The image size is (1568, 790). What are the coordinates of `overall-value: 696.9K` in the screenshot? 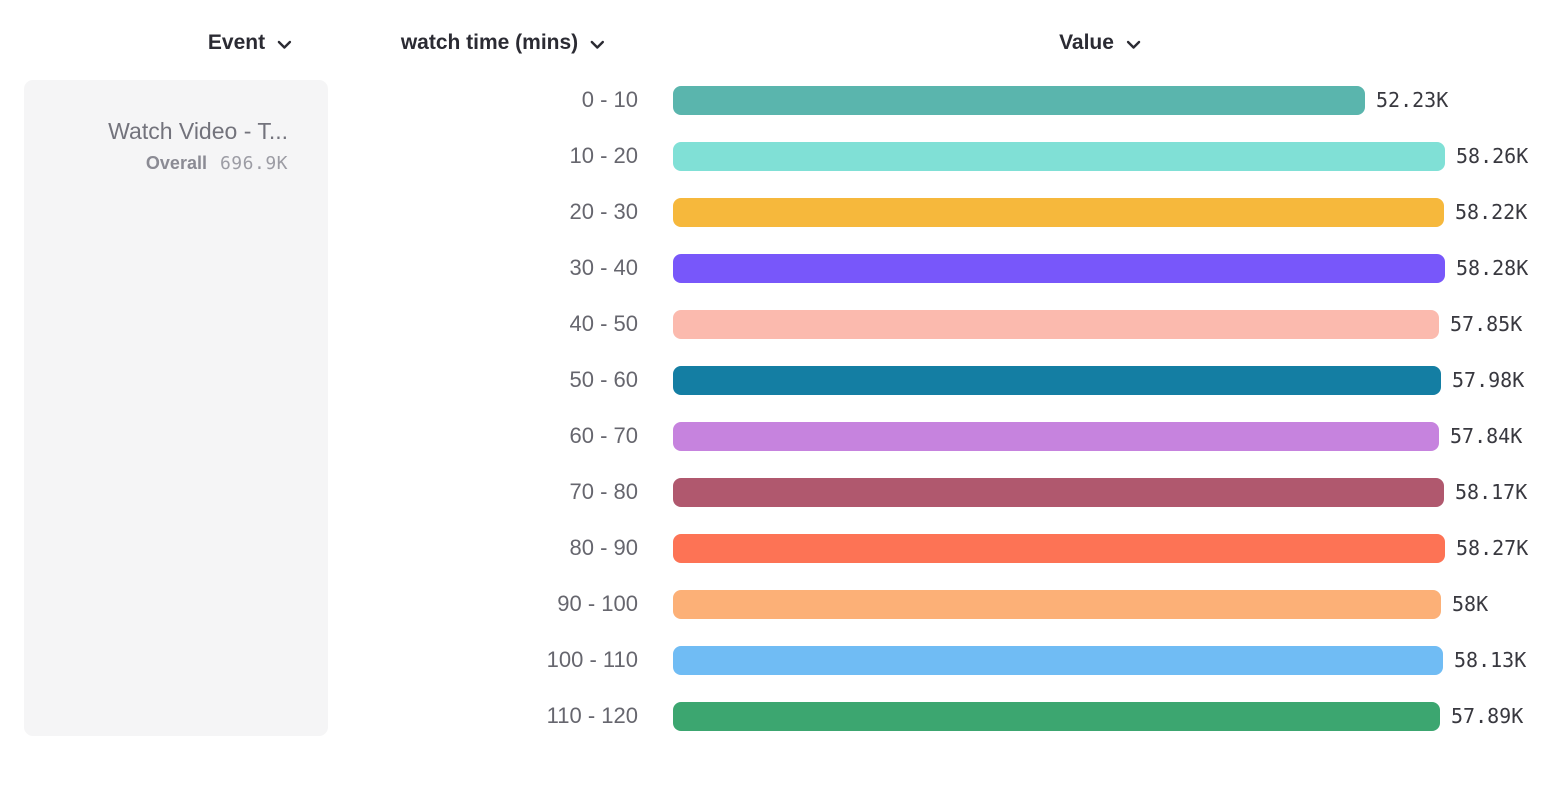 It's located at (253, 163).